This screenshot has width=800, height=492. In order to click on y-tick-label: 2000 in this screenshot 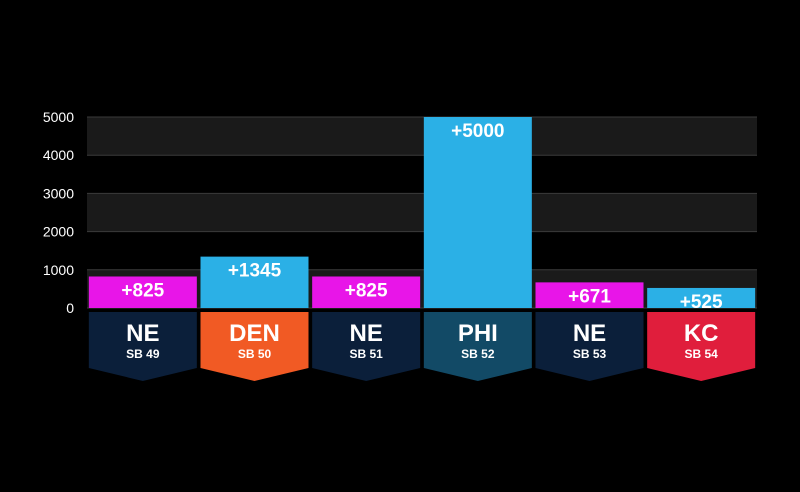, I will do `click(58, 232)`.